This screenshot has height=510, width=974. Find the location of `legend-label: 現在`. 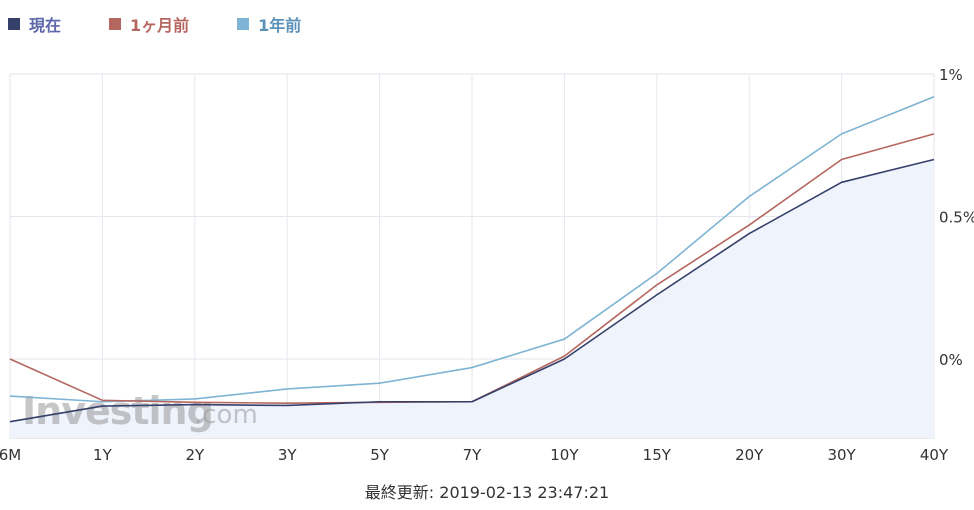

legend-label: 現在 is located at coordinates (45, 25).